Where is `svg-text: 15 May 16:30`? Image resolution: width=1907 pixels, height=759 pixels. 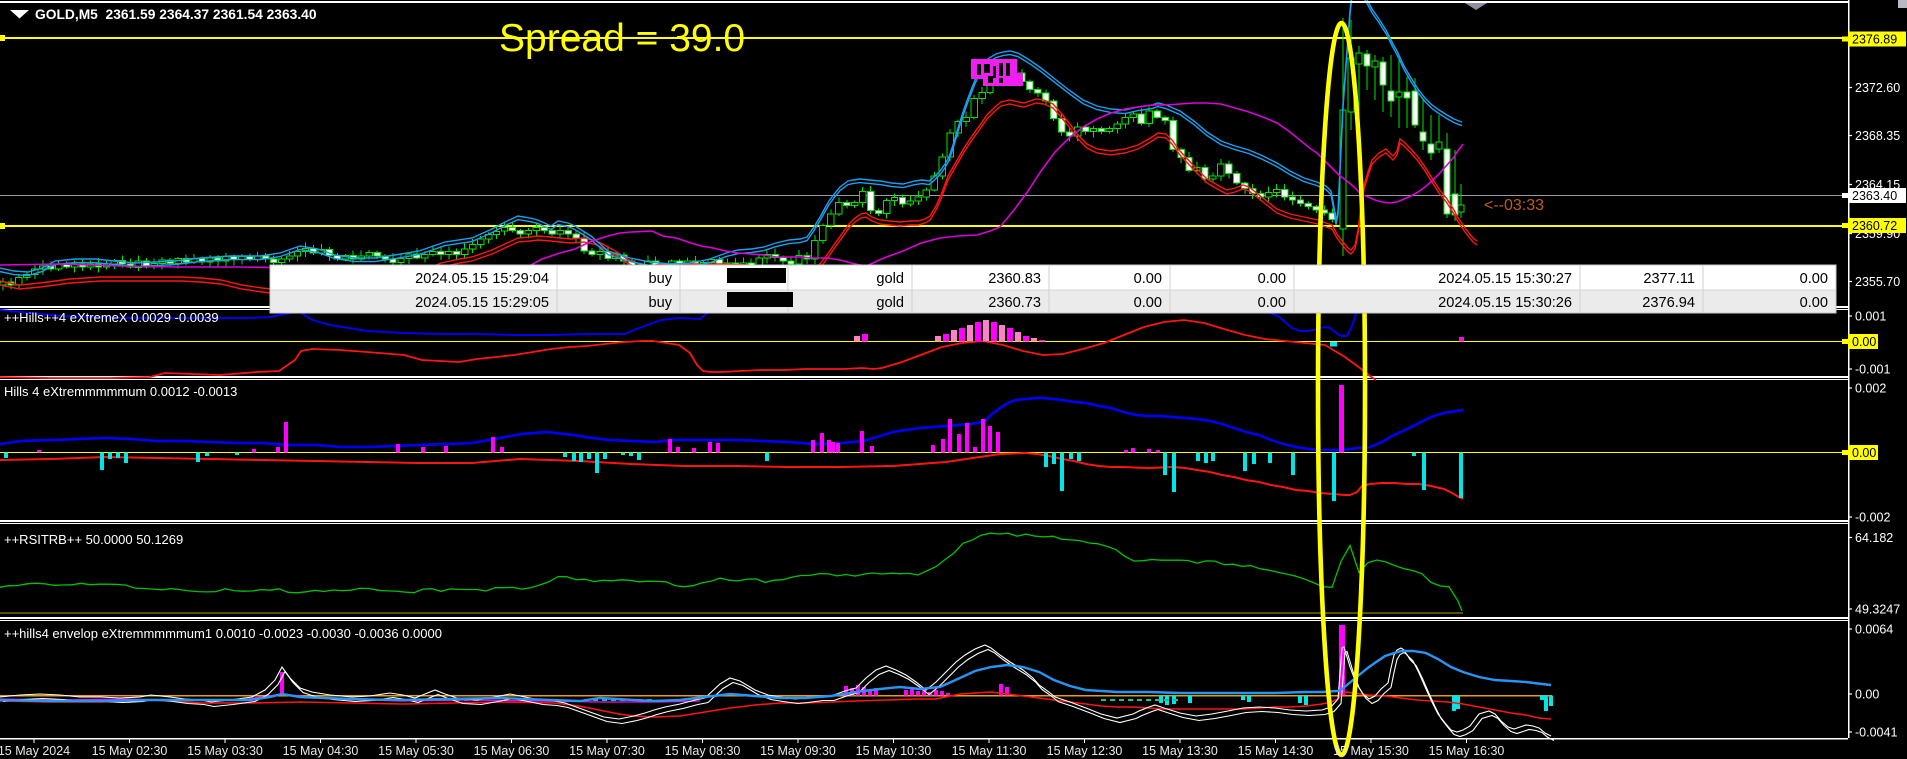 svg-text: 15 May 16:30 is located at coordinates (1467, 751).